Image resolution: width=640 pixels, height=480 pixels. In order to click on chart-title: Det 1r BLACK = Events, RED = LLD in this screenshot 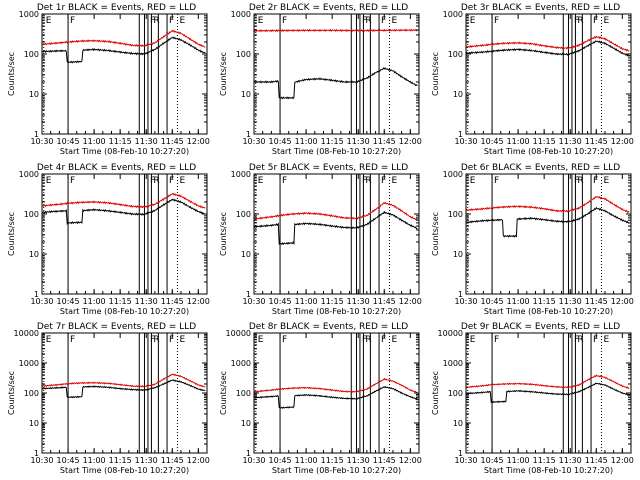, I will do `click(116, 8)`.